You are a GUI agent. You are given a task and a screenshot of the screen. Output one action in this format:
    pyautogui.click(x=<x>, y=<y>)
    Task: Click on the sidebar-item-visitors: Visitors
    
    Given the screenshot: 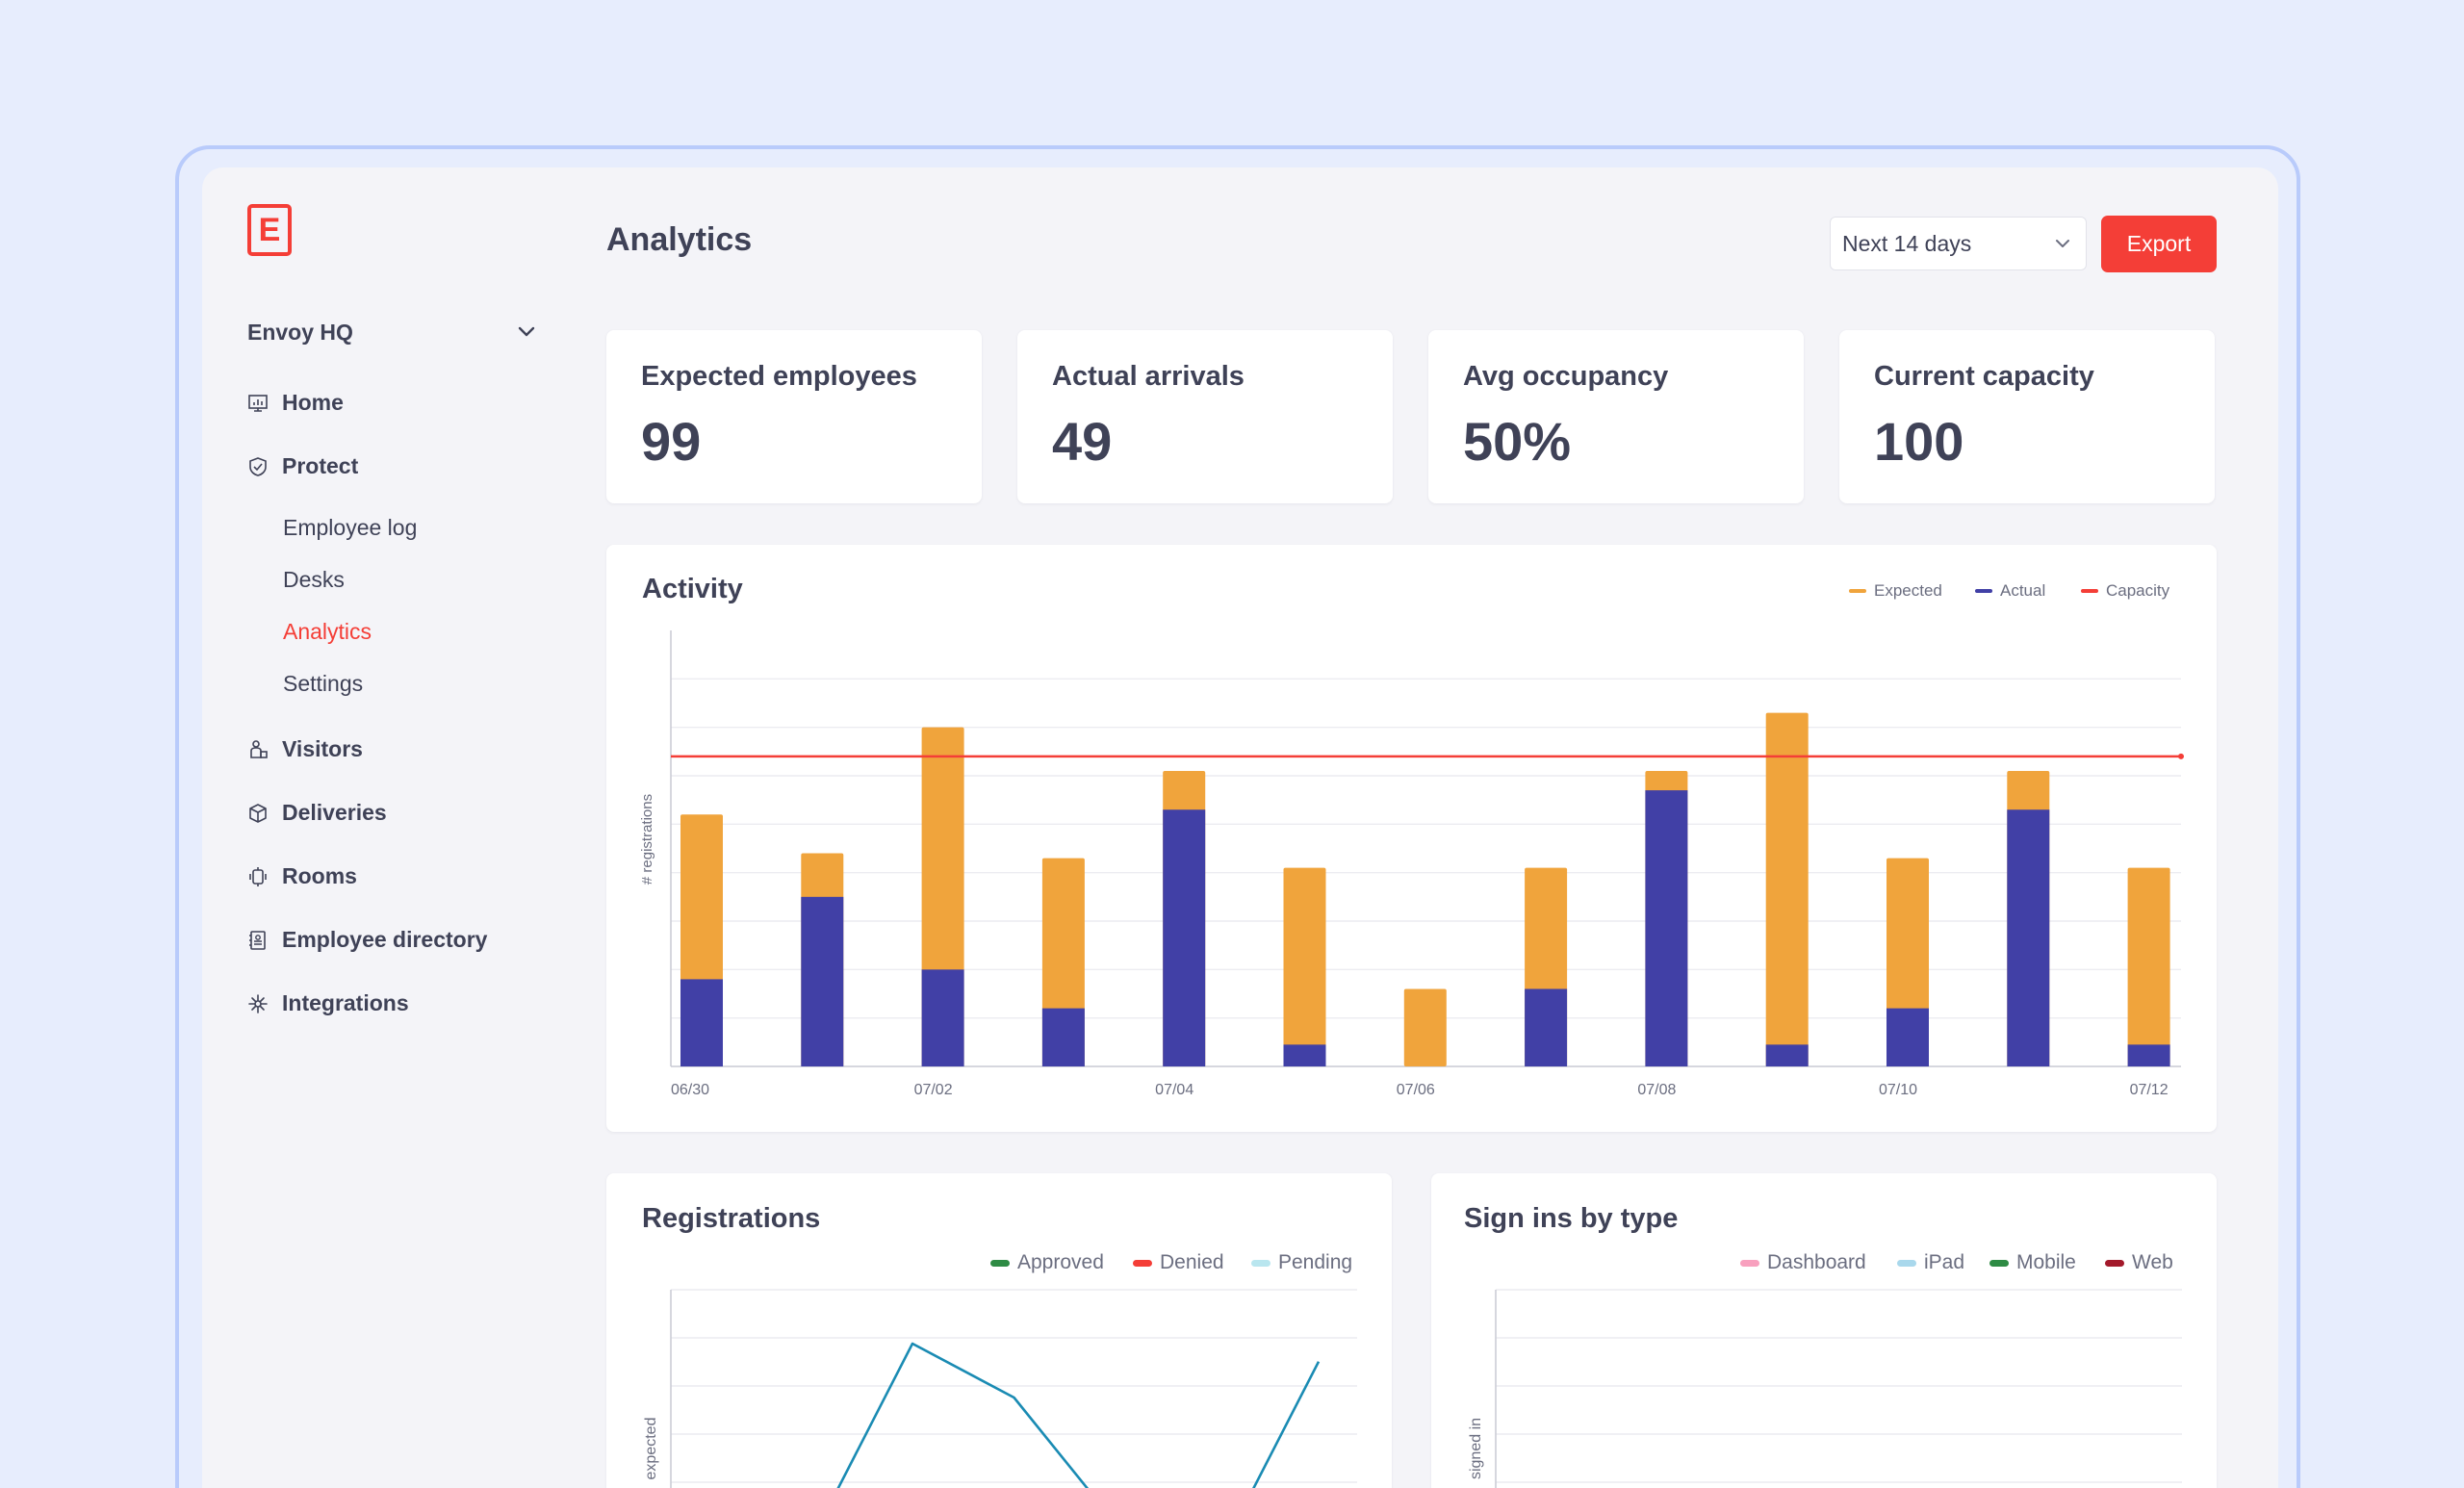 What is the action you would take?
    pyautogui.click(x=305, y=749)
    